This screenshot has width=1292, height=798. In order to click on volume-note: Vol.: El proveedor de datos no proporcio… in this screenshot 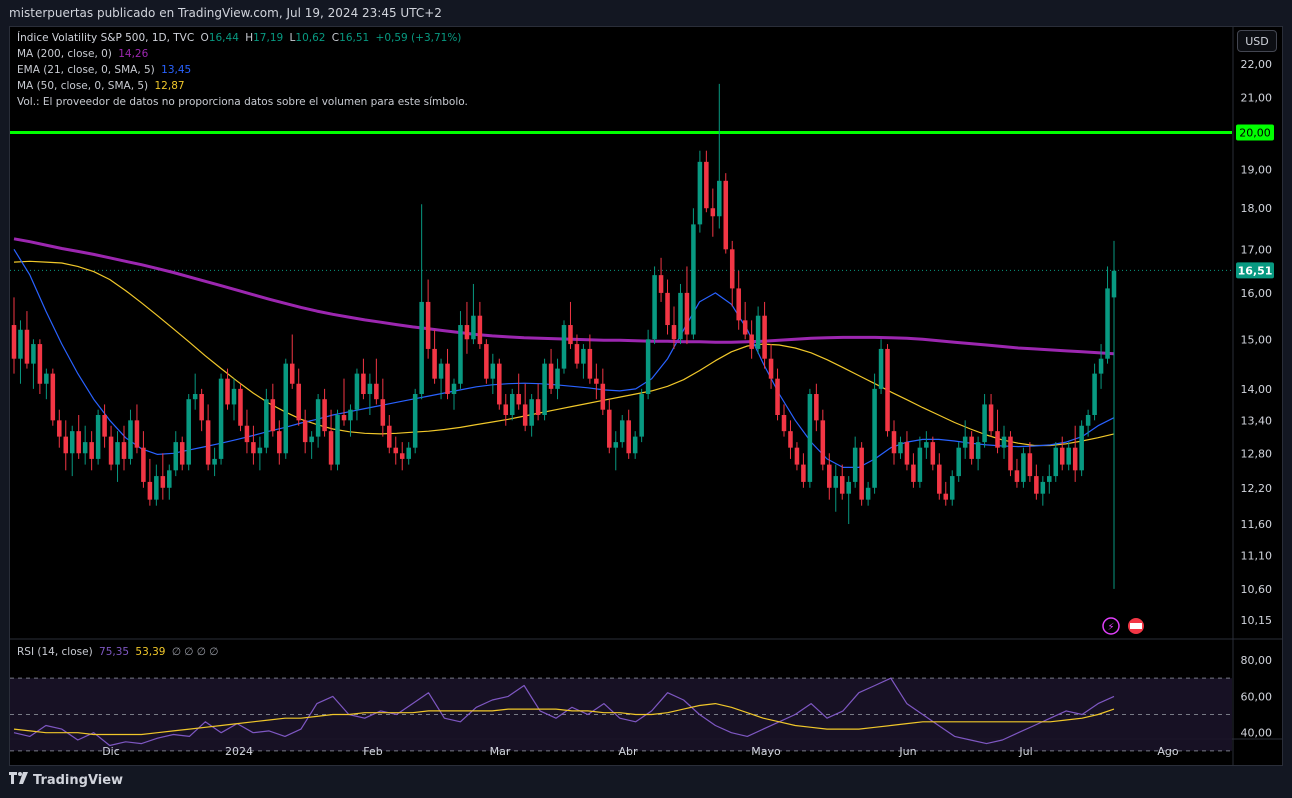, I will do `click(242, 102)`.